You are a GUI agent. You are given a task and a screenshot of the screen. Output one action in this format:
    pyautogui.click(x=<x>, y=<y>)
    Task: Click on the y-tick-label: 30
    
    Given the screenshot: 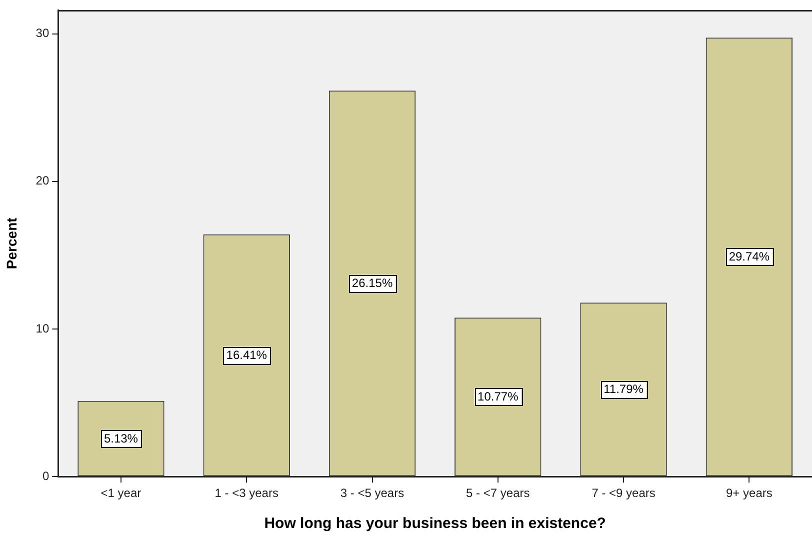 What is the action you would take?
    pyautogui.click(x=43, y=33)
    